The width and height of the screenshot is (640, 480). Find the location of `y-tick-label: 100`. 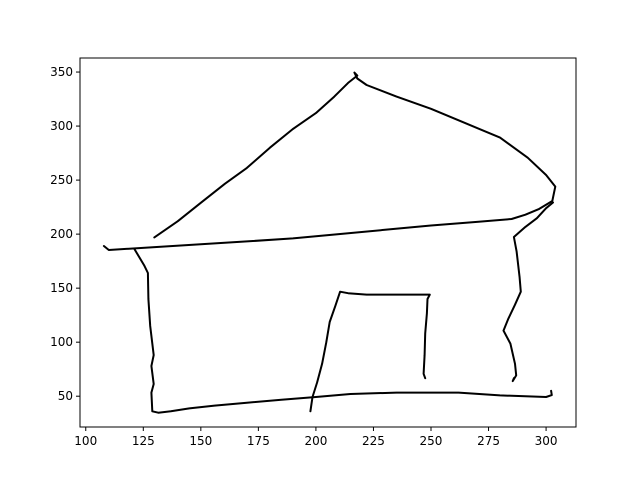

y-tick-label: 100 is located at coordinates (61, 342).